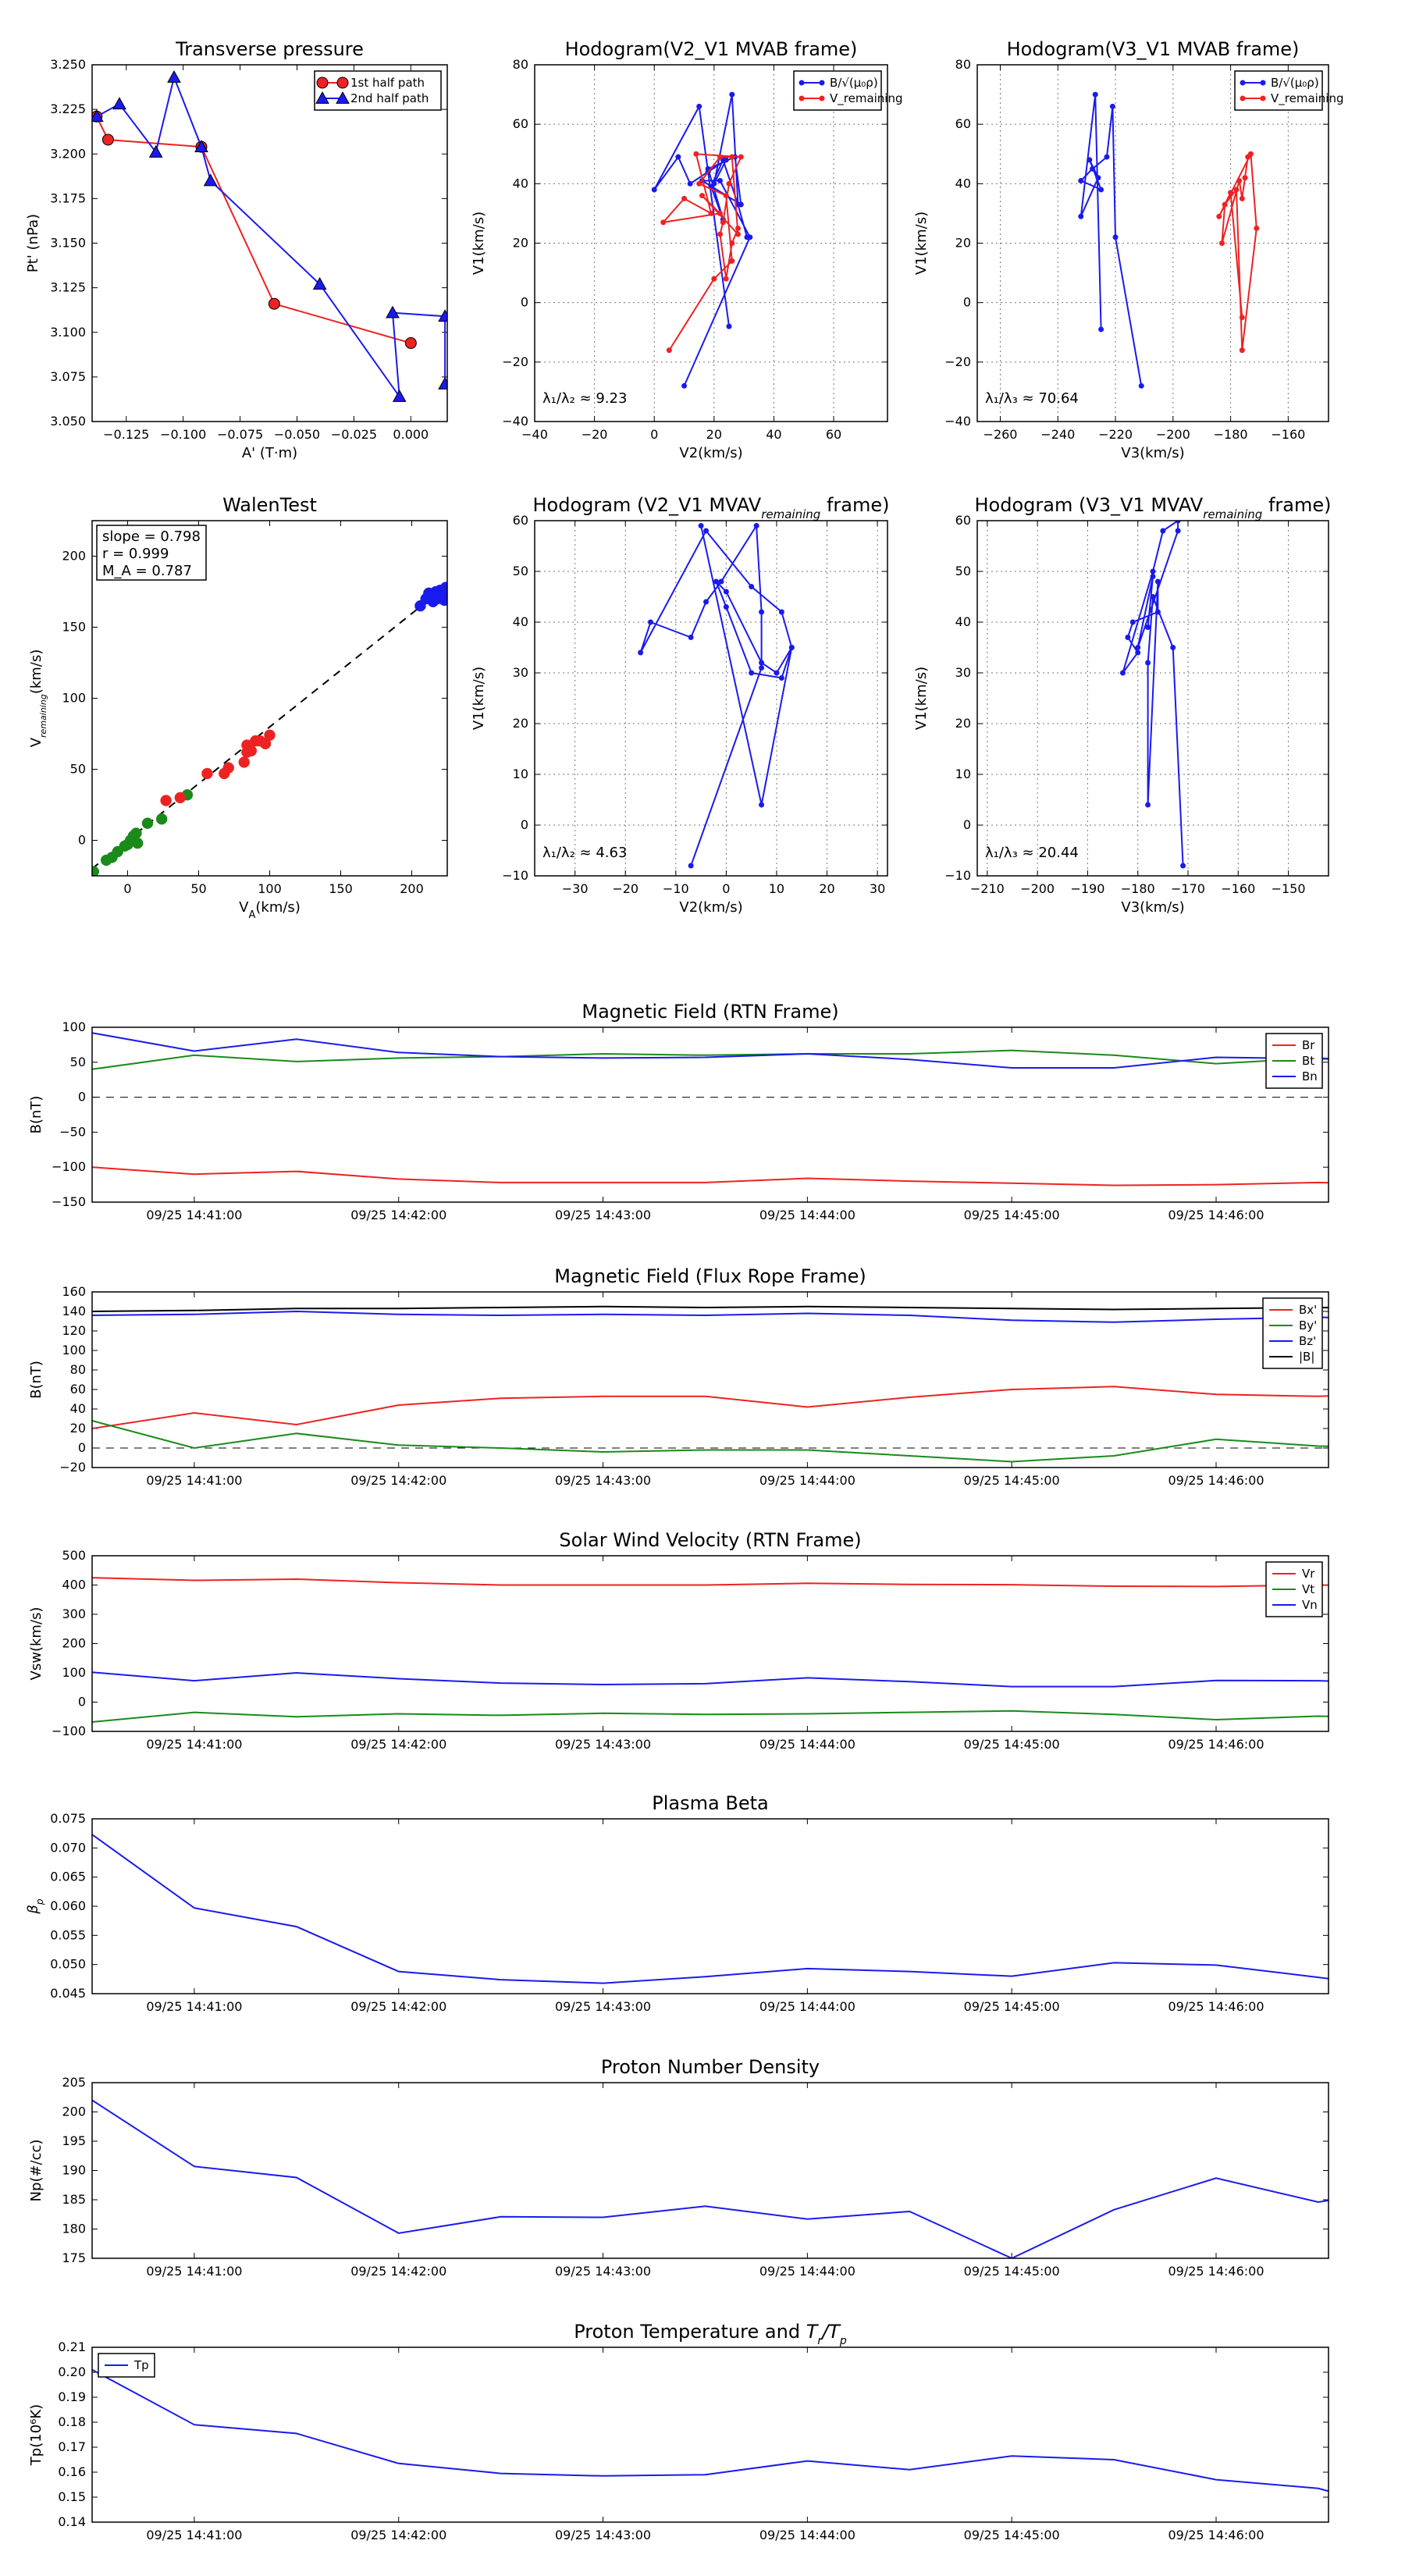 The image size is (1405, 2576). Describe the element at coordinates (711, 1308) in the screenshot. I see `series-line-|B|` at that location.